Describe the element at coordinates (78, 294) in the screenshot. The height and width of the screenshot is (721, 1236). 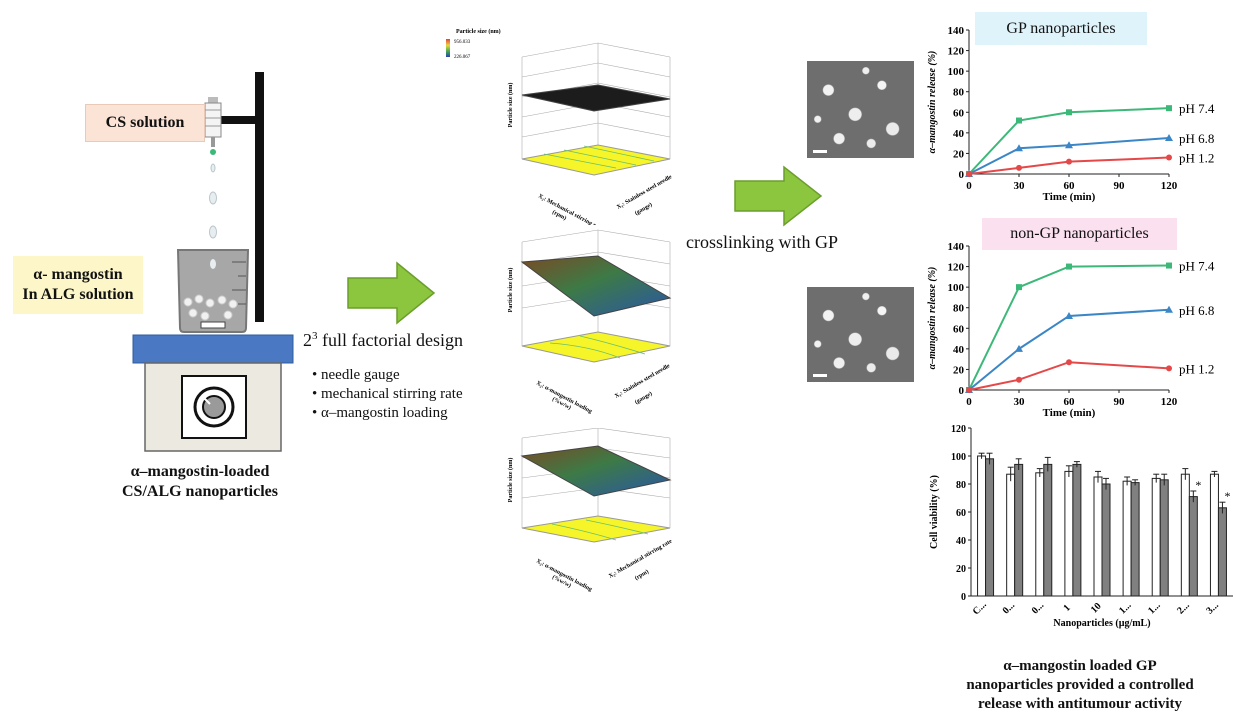
I see `alg-label-line2: In ALG solution` at that location.